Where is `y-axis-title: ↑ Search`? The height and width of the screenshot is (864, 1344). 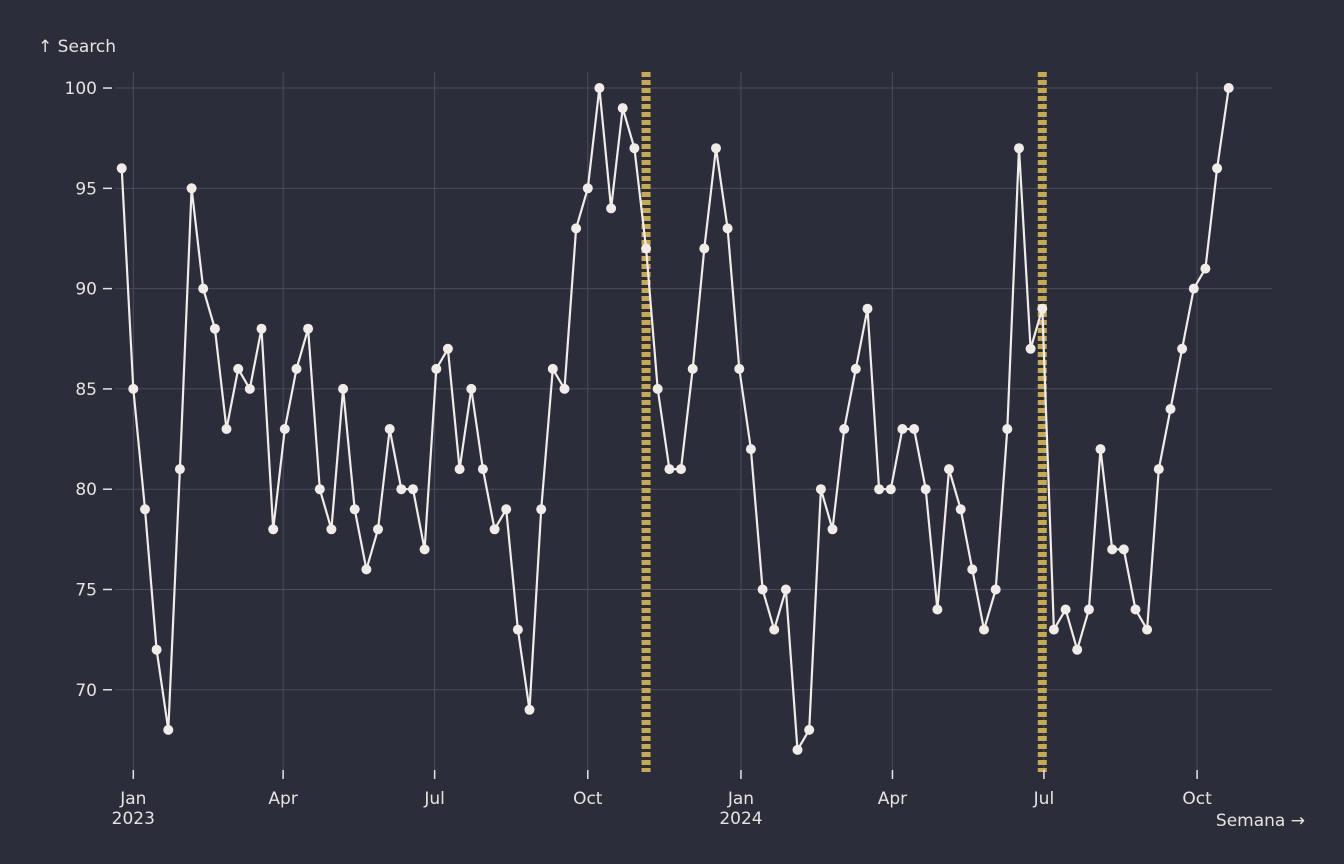
y-axis-title: ↑ Search is located at coordinates (77, 47).